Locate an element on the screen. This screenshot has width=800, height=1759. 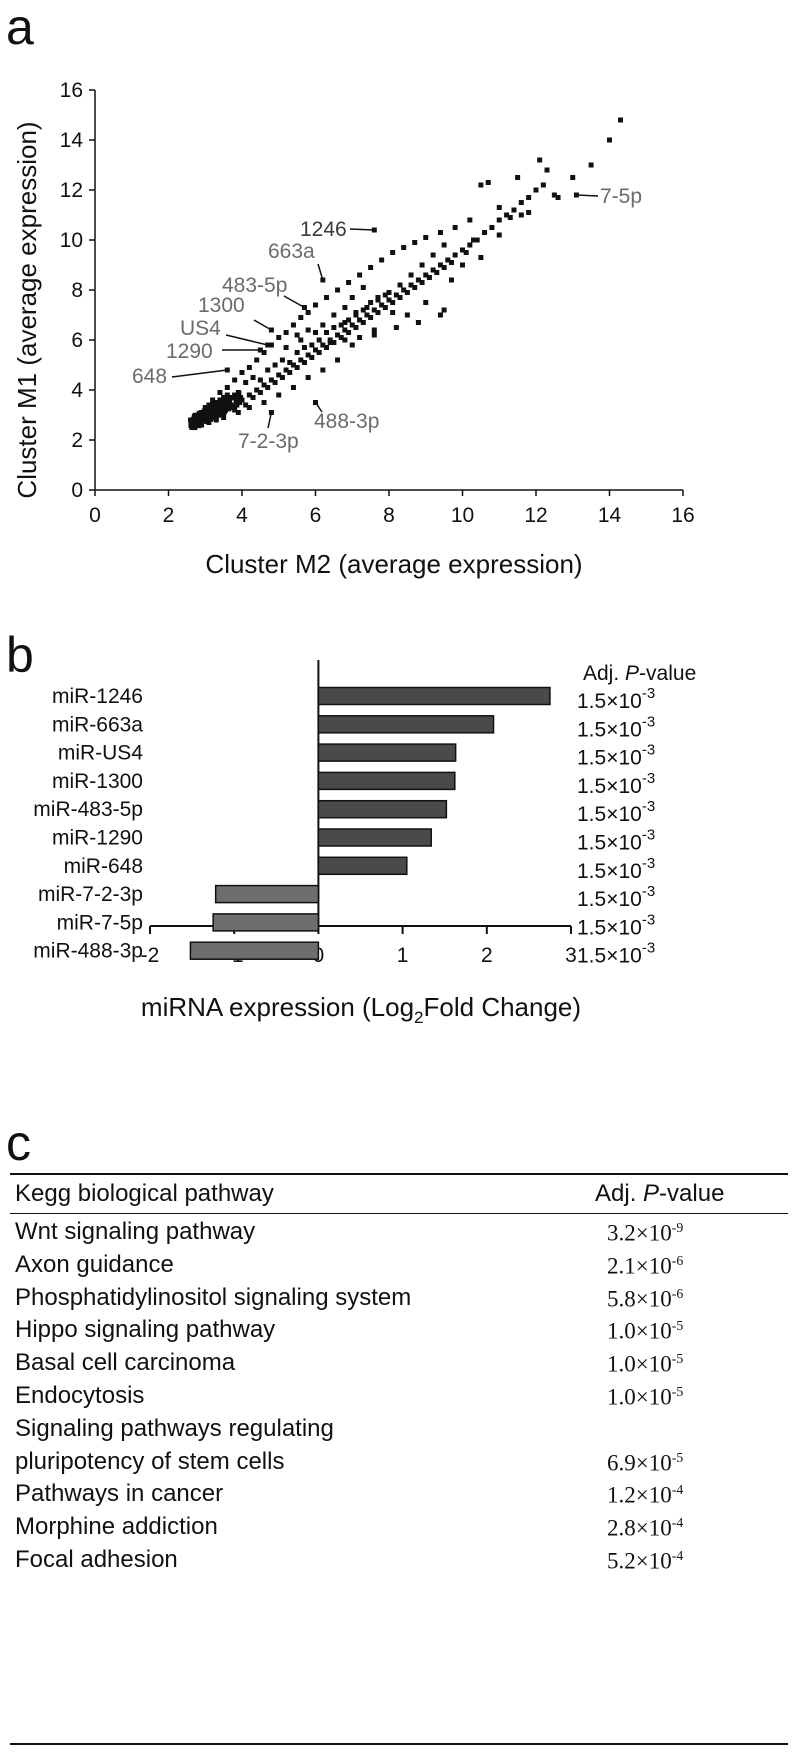
y-tick-label: 8 is located at coordinates (77, 290).